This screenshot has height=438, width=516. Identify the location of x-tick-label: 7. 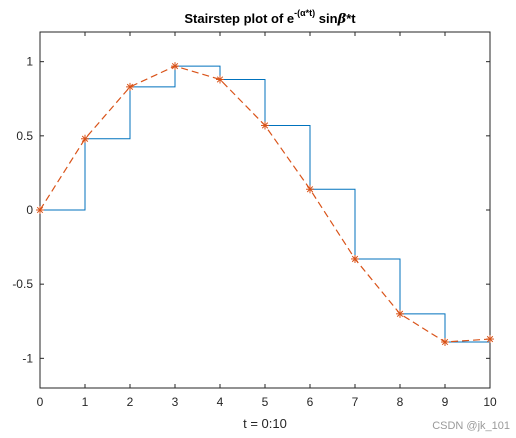
(355, 402).